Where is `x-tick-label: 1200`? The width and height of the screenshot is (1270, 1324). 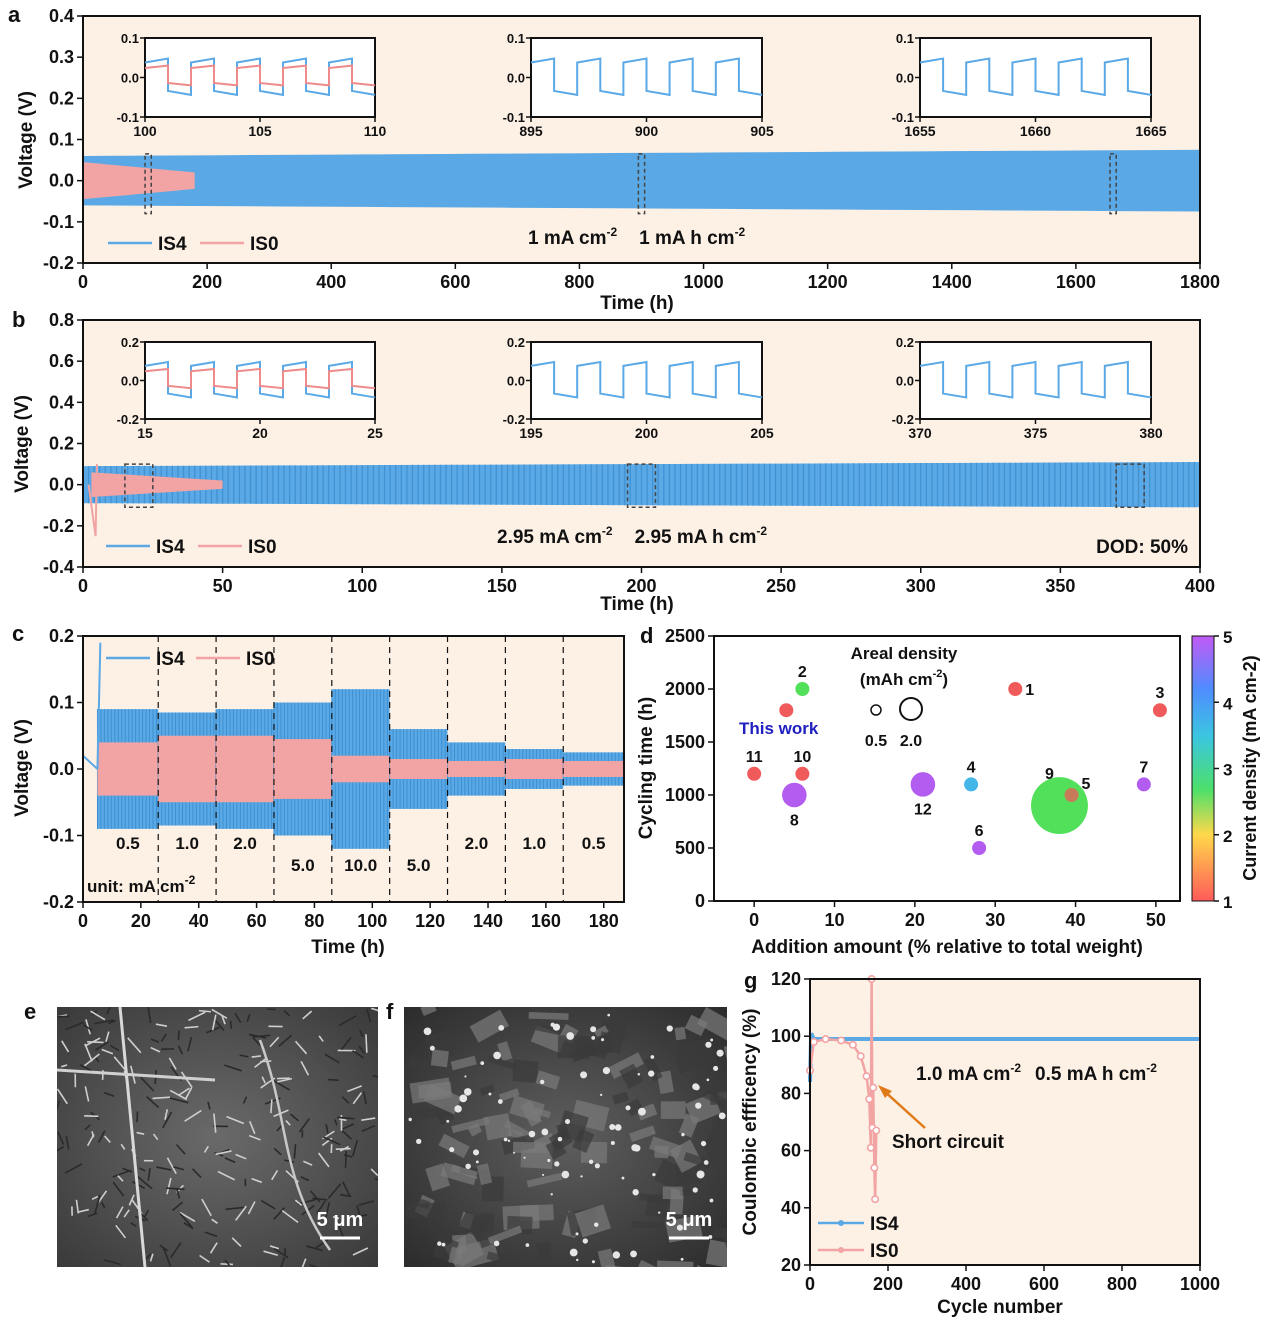 x-tick-label: 1200 is located at coordinates (828, 282).